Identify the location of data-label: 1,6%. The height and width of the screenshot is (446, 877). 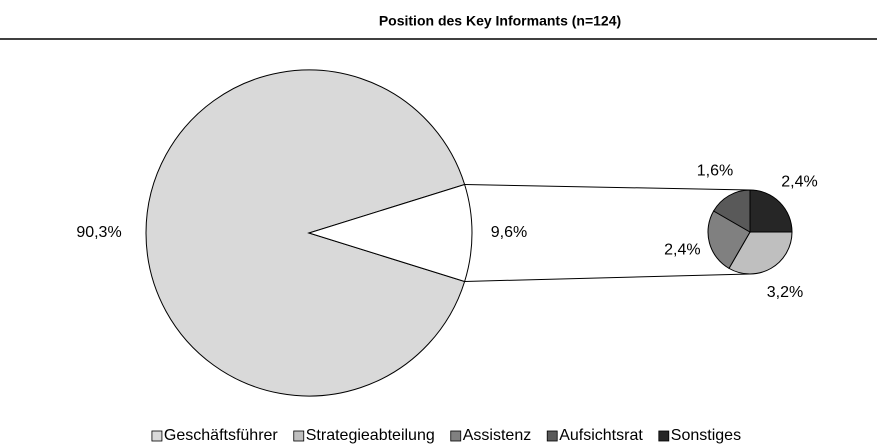
(715, 171).